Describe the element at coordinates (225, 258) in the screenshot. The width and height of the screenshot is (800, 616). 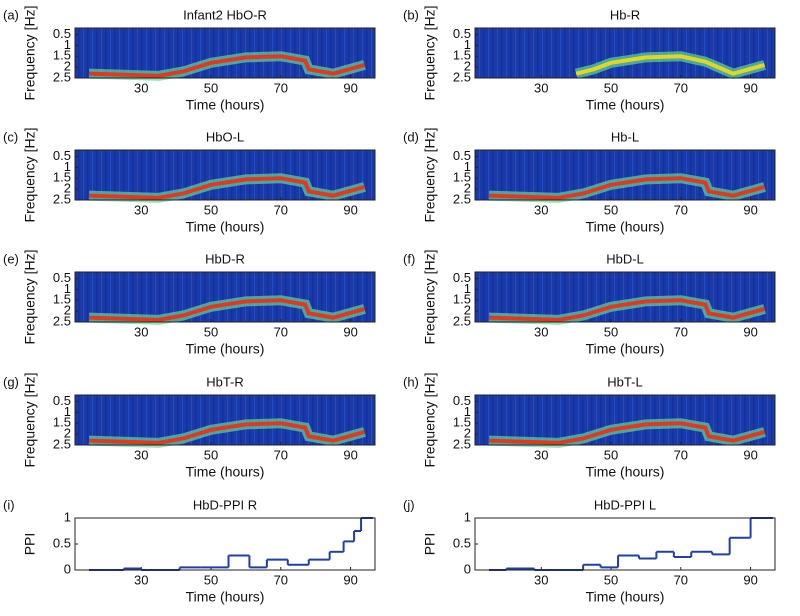
I see `panel-title: HbD-R` at that location.